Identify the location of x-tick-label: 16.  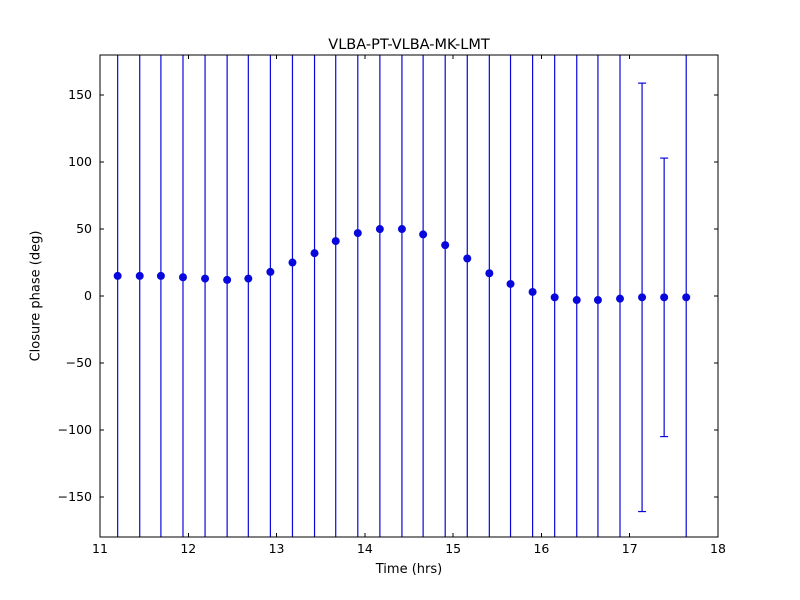
(541, 548).